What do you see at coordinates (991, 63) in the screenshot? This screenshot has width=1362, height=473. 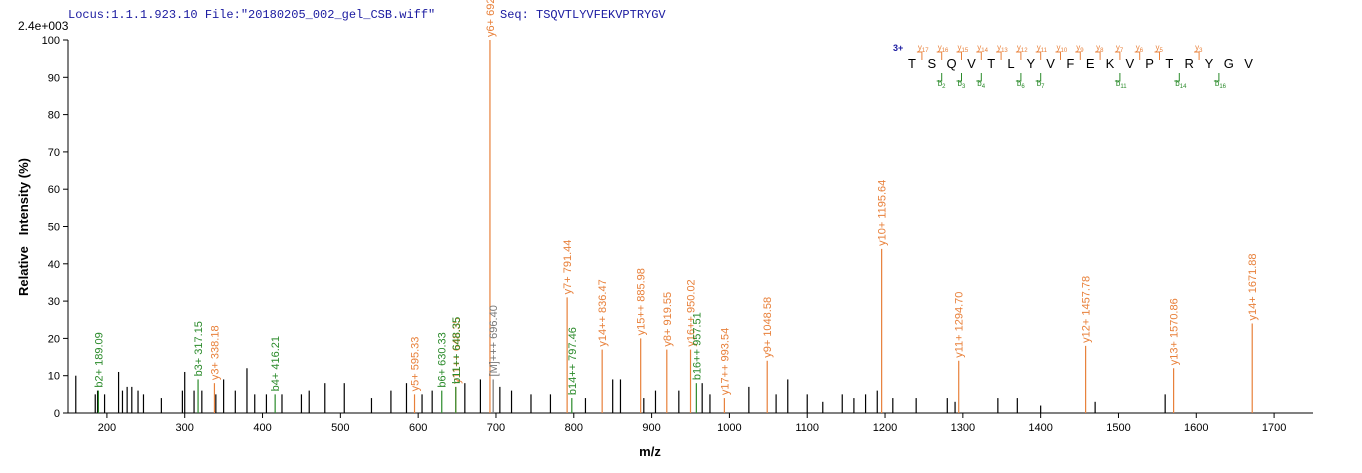 I see `residue: T` at bounding box center [991, 63].